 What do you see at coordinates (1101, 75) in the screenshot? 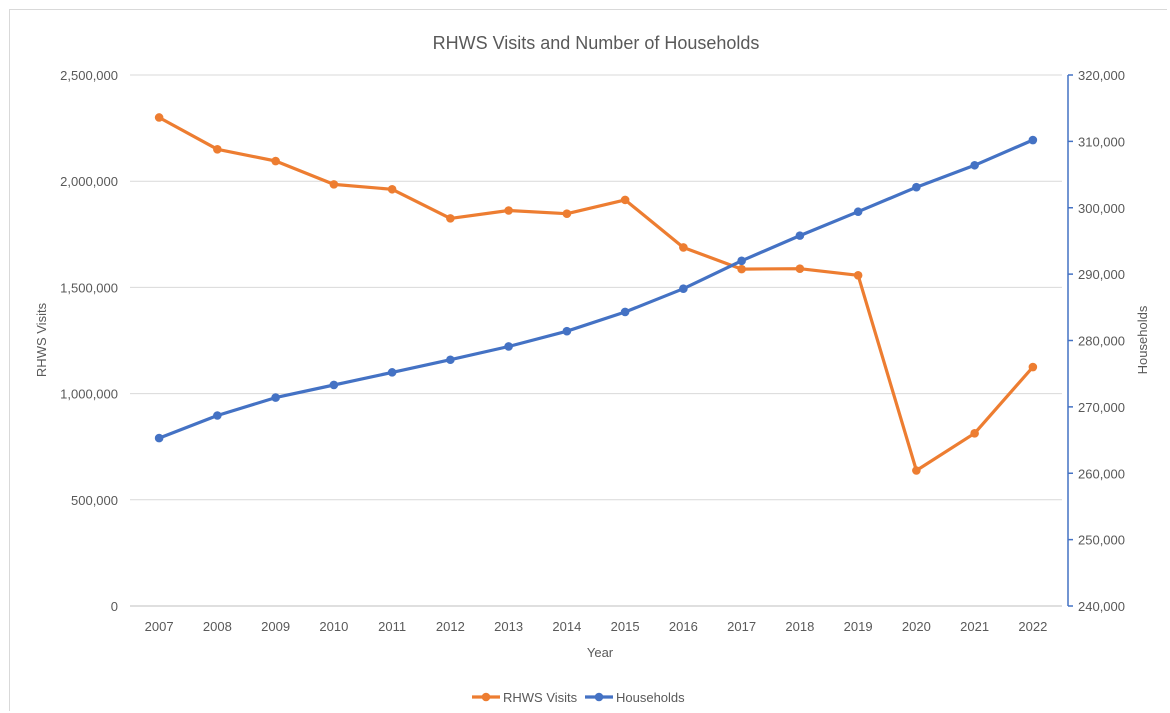
I see `y2-tick-label: 320,000` at bounding box center [1101, 75].